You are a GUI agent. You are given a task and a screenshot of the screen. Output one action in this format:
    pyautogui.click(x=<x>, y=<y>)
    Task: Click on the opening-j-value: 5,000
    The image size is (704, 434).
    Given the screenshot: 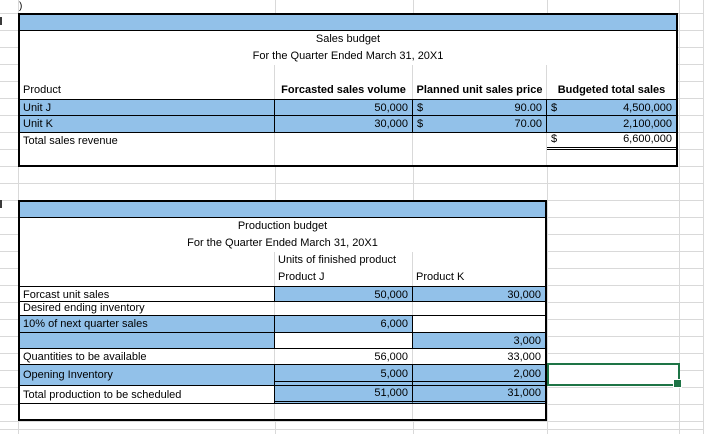 What is the action you would take?
    pyautogui.click(x=343, y=373)
    